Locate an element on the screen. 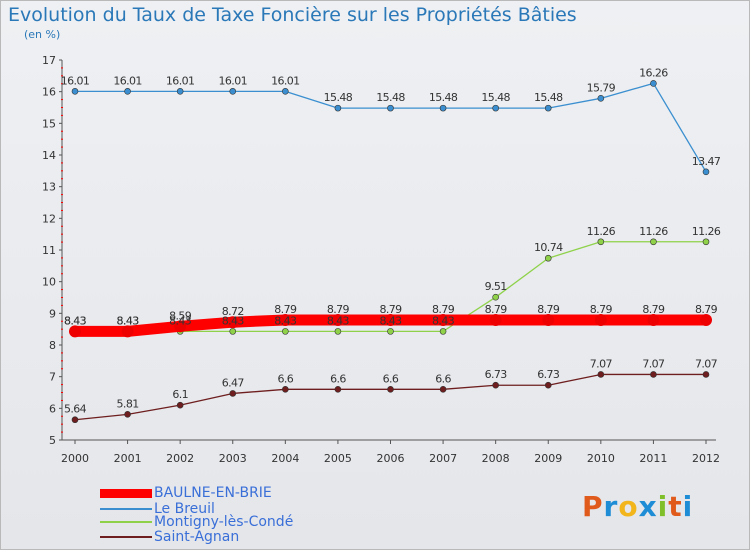  y-axis-unit: (en %) is located at coordinates (42, 34).